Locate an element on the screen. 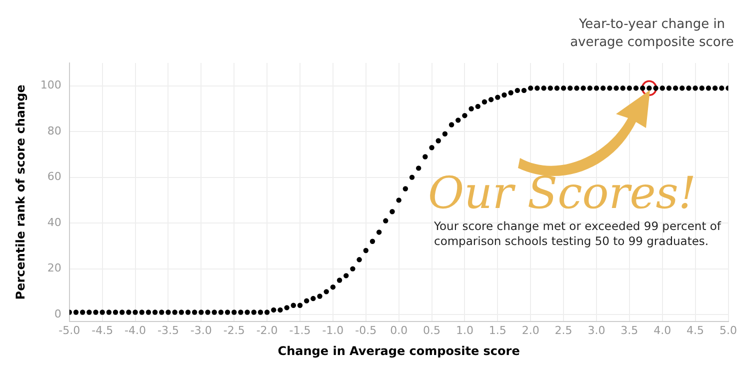 Image resolution: width=748 pixels, height=371 pixels. y-tick-label: 40 is located at coordinates (54, 222).